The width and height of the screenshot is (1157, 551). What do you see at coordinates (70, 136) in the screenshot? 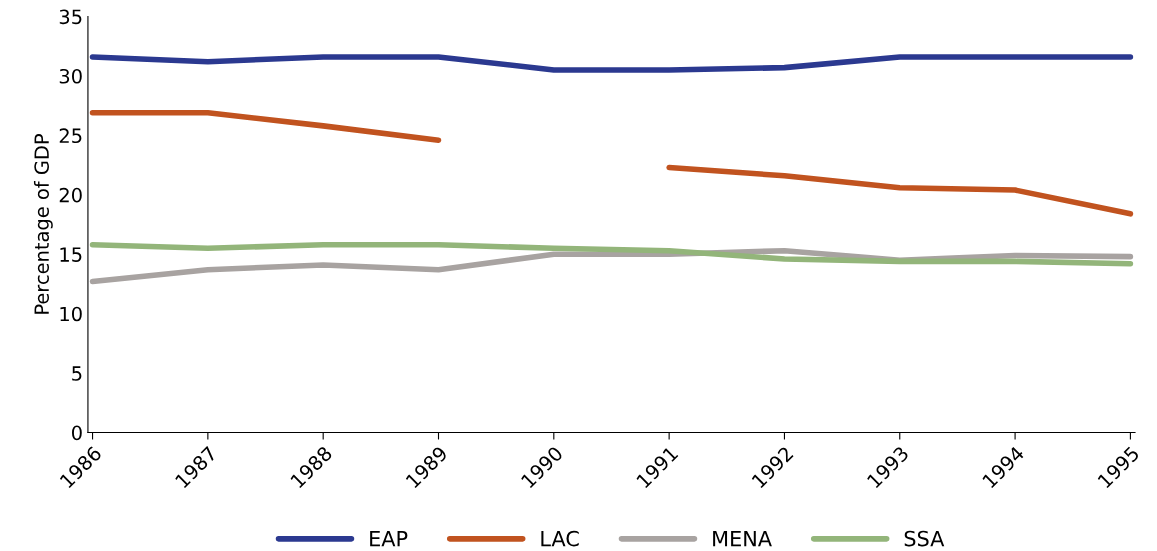
I see `y-tick-label: 25` at bounding box center [70, 136].